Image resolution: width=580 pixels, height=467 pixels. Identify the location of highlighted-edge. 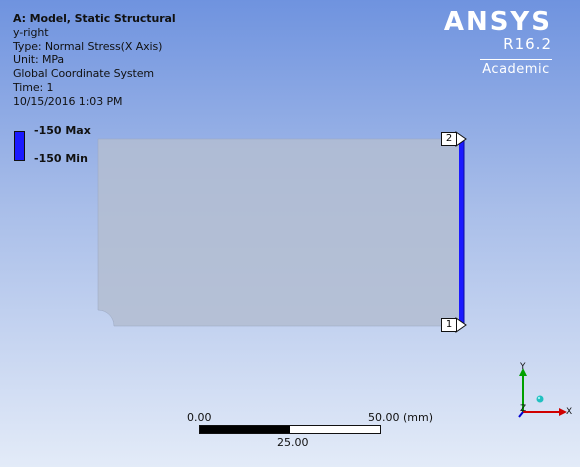
(461, 232).